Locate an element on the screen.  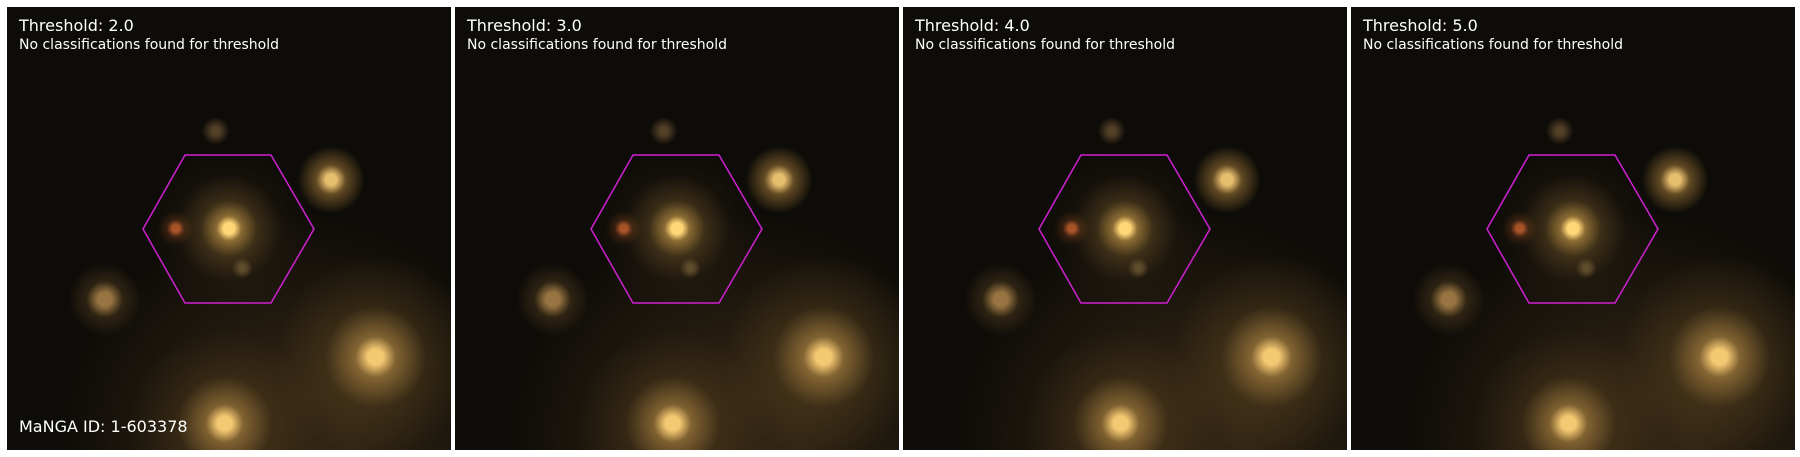
panel-title: Threshold: 3.0 is located at coordinates (524, 25).